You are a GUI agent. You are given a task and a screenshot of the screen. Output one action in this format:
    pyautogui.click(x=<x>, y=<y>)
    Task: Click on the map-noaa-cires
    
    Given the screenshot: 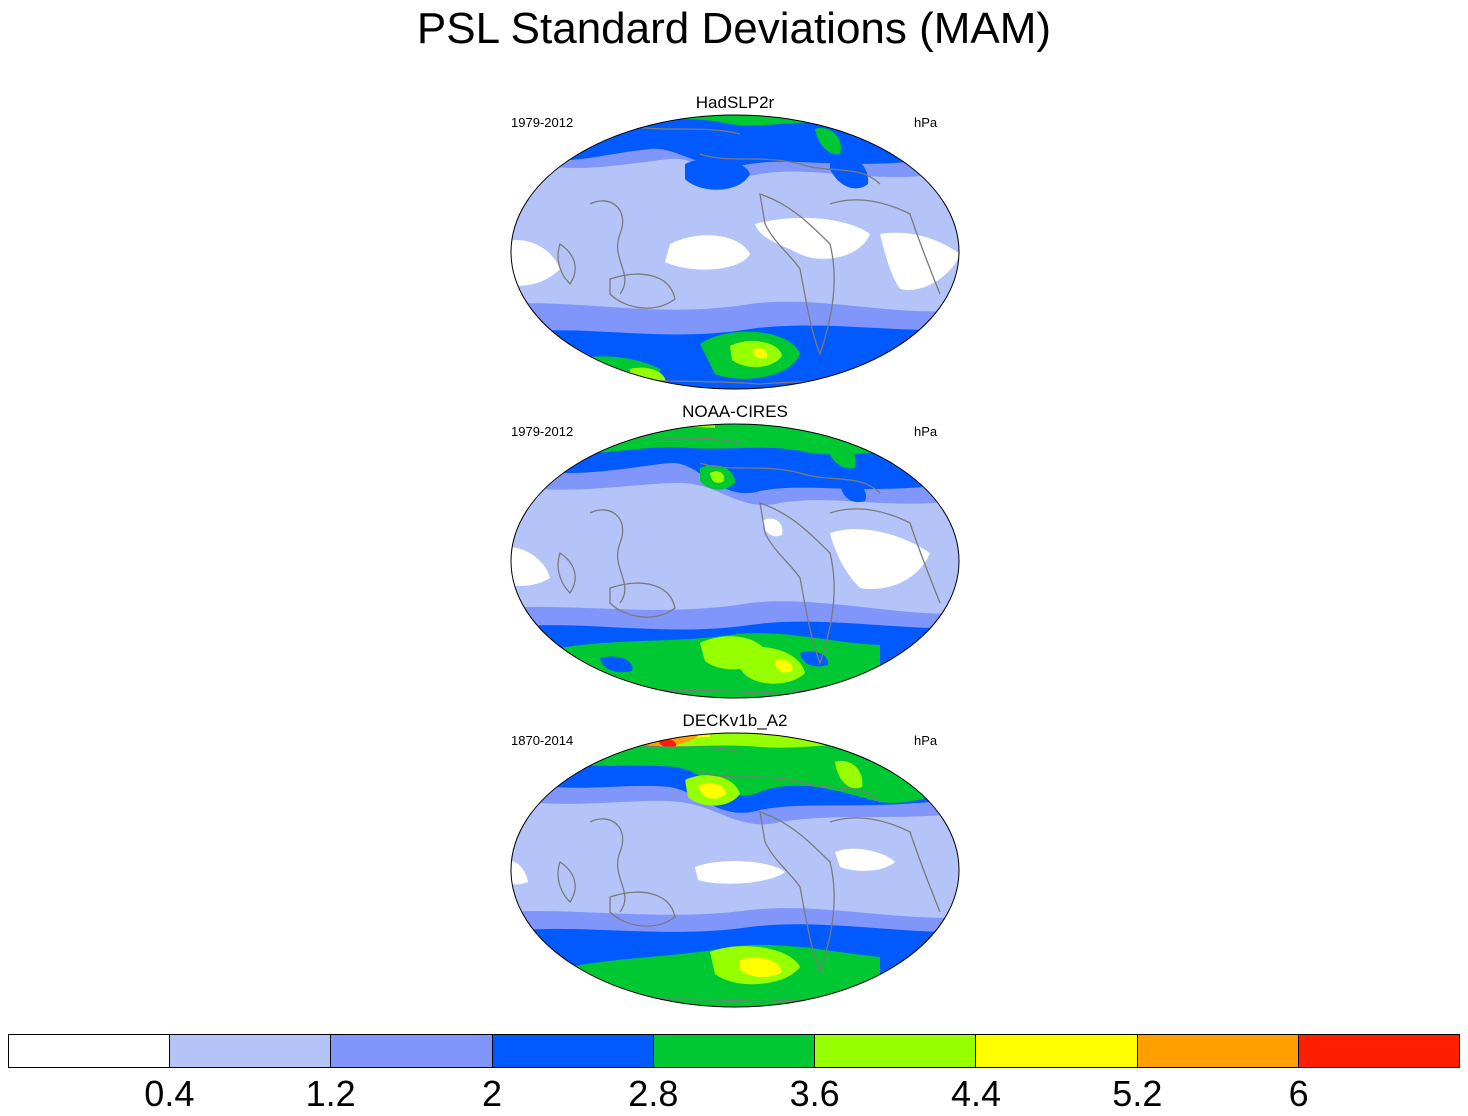 What is the action you would take?
    pyautogui.click(x=735, y=561)
    